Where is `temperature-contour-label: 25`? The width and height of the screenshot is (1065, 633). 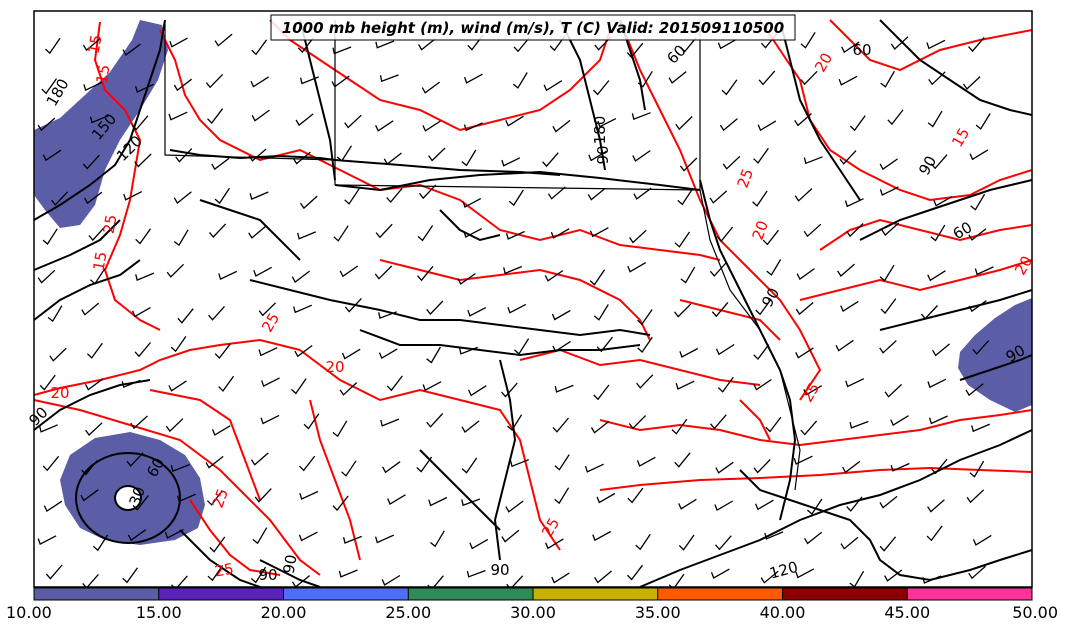
temperature-contour-label: 25 is located at coordinates (110, 224).